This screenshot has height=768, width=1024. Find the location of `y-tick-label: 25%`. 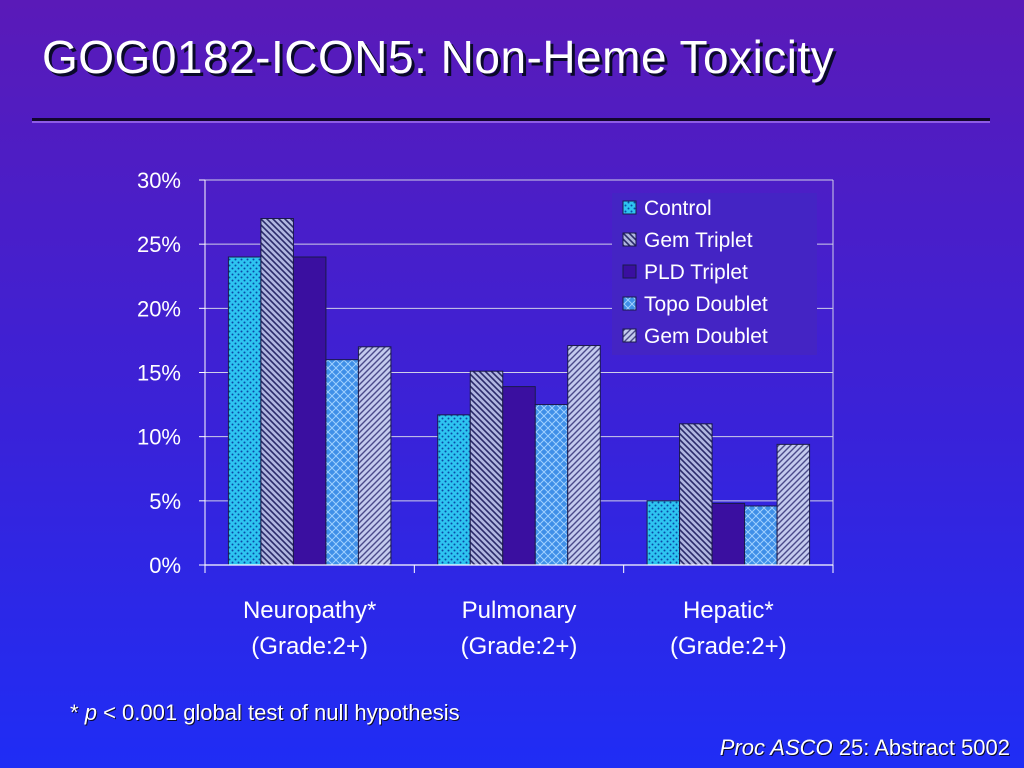

y-tick-label: 25% is located at coordinates (159, 244).